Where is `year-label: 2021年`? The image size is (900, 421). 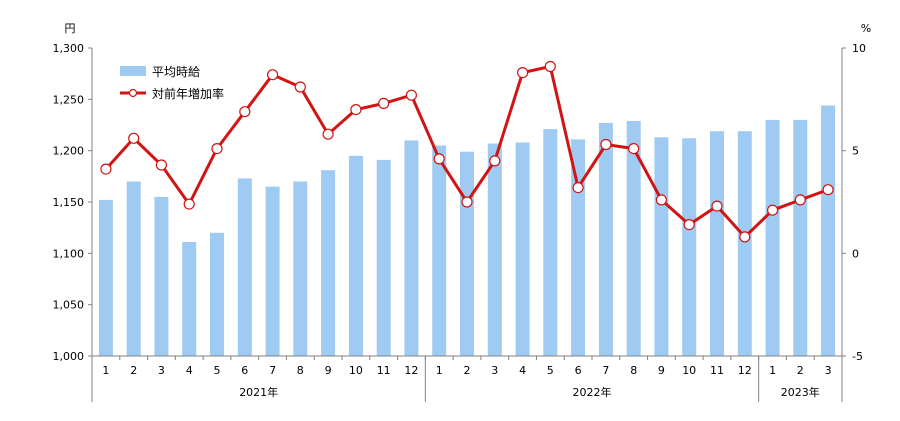 year-label: 2021年 is located at coordinates (258, 392).